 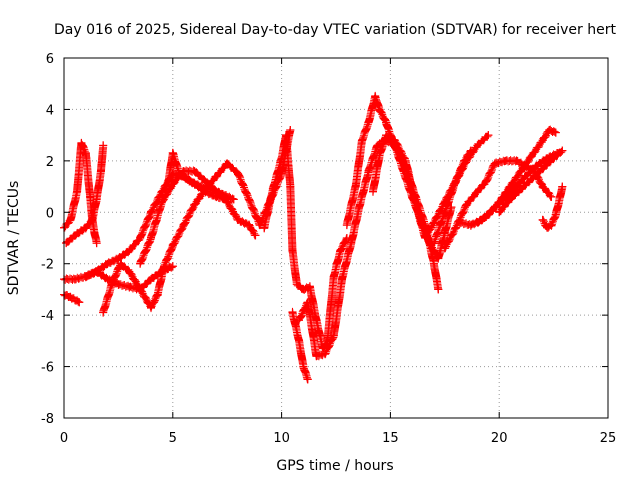 What do you see at coordinates (14, 238) in the screenshot?
I see `y-axis-label: SDTVAR / TECUs` at bounding box center [14, 238].